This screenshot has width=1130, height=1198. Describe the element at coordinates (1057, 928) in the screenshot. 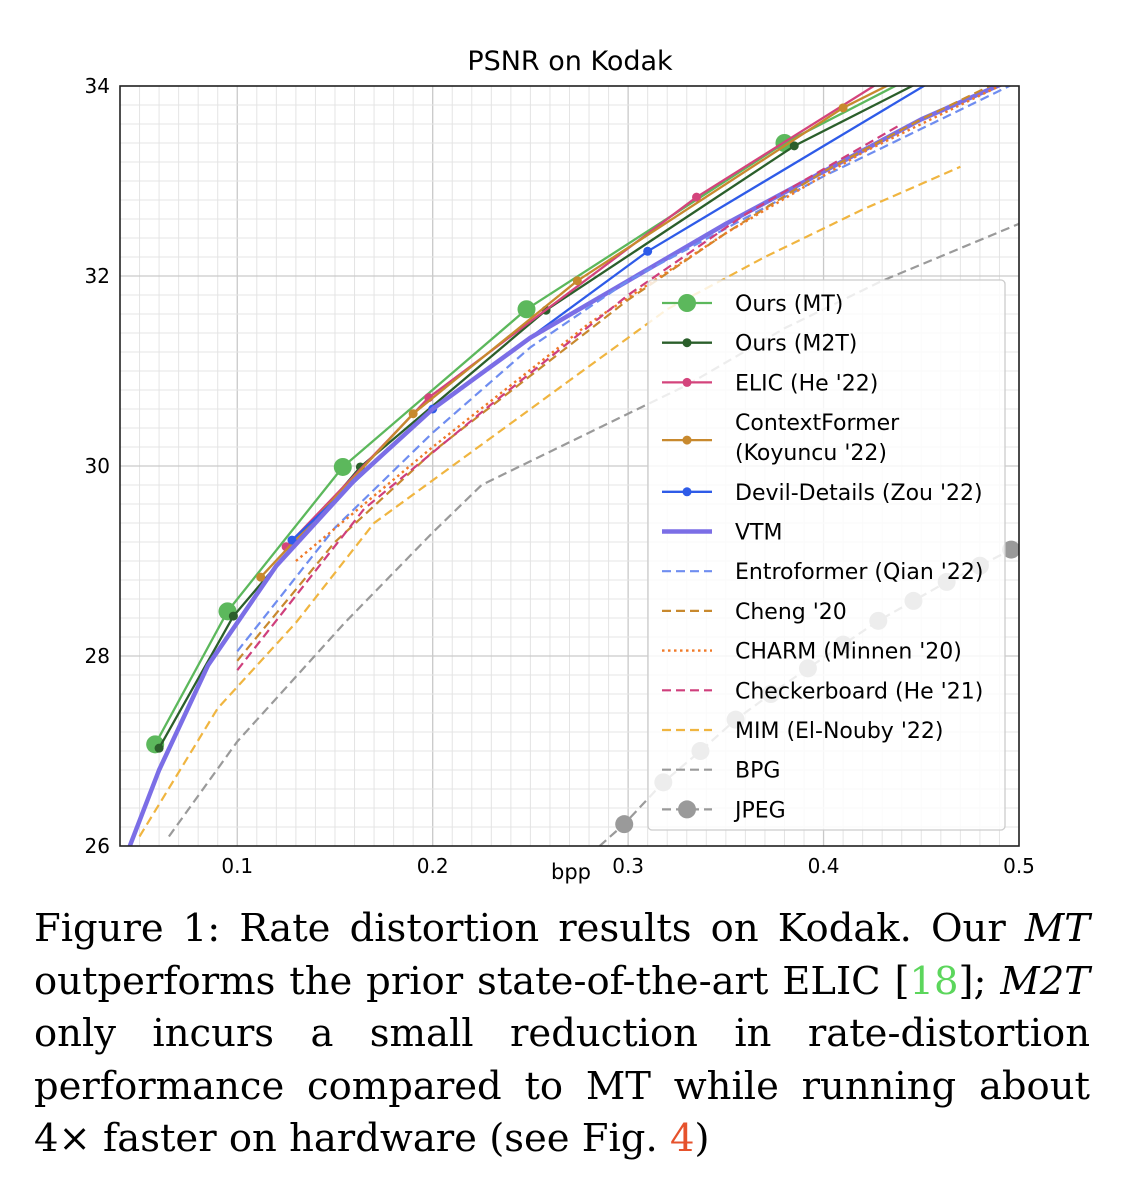

I see `caption-mt: MT` at that location.